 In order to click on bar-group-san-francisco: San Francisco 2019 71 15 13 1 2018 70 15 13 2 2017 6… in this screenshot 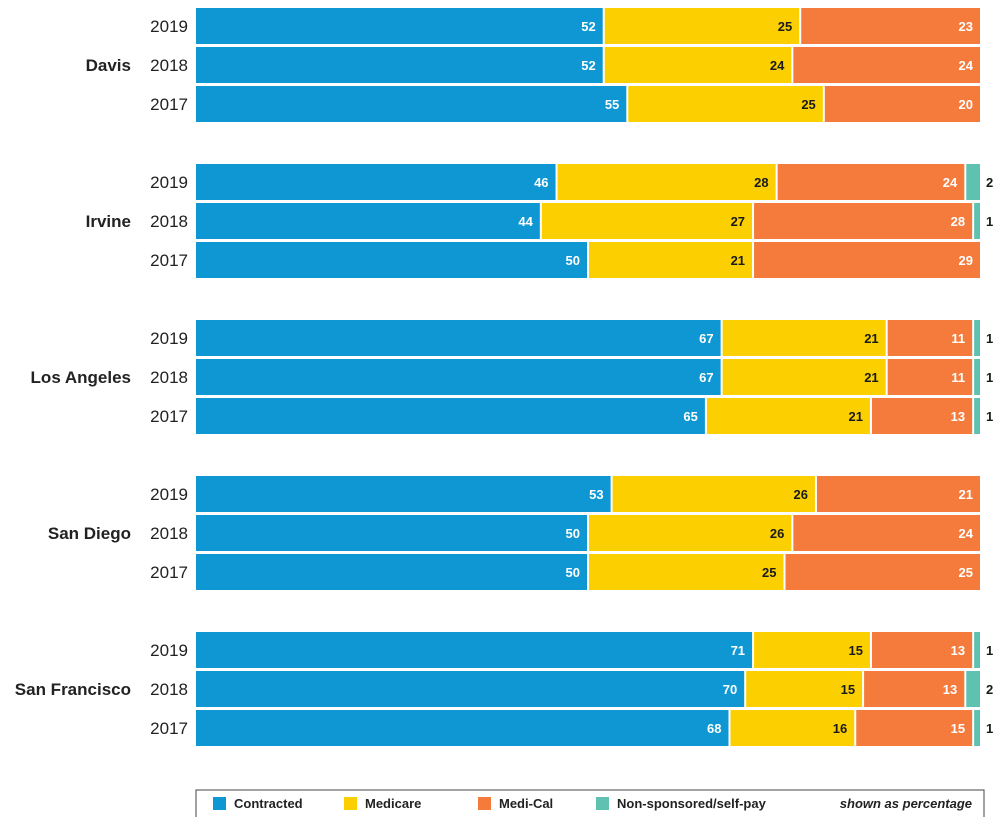, I will do `click(504, 689)`.